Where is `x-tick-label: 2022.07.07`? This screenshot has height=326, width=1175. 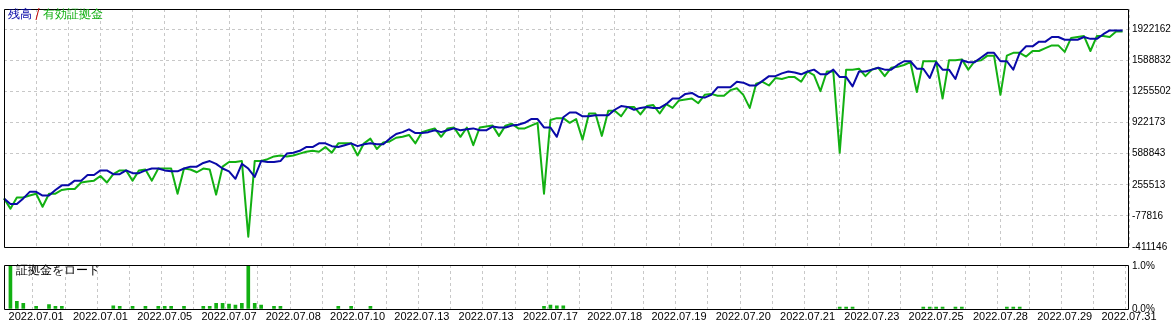
x-tick-label: 2022.07.07 is located at coordinates (229, 316).